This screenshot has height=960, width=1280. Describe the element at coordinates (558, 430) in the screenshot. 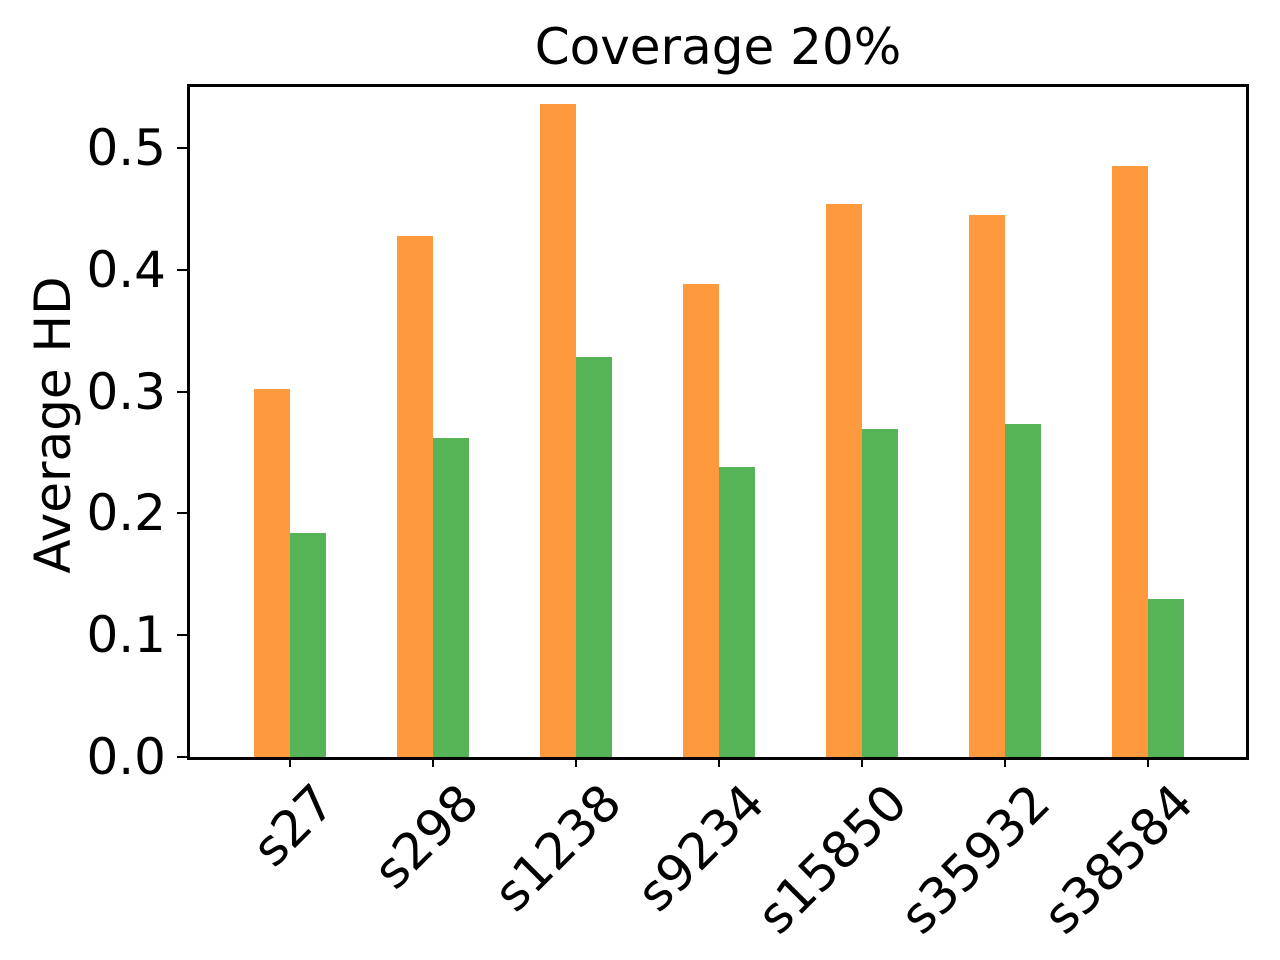

I see `bar-orange-s1238` at that location.